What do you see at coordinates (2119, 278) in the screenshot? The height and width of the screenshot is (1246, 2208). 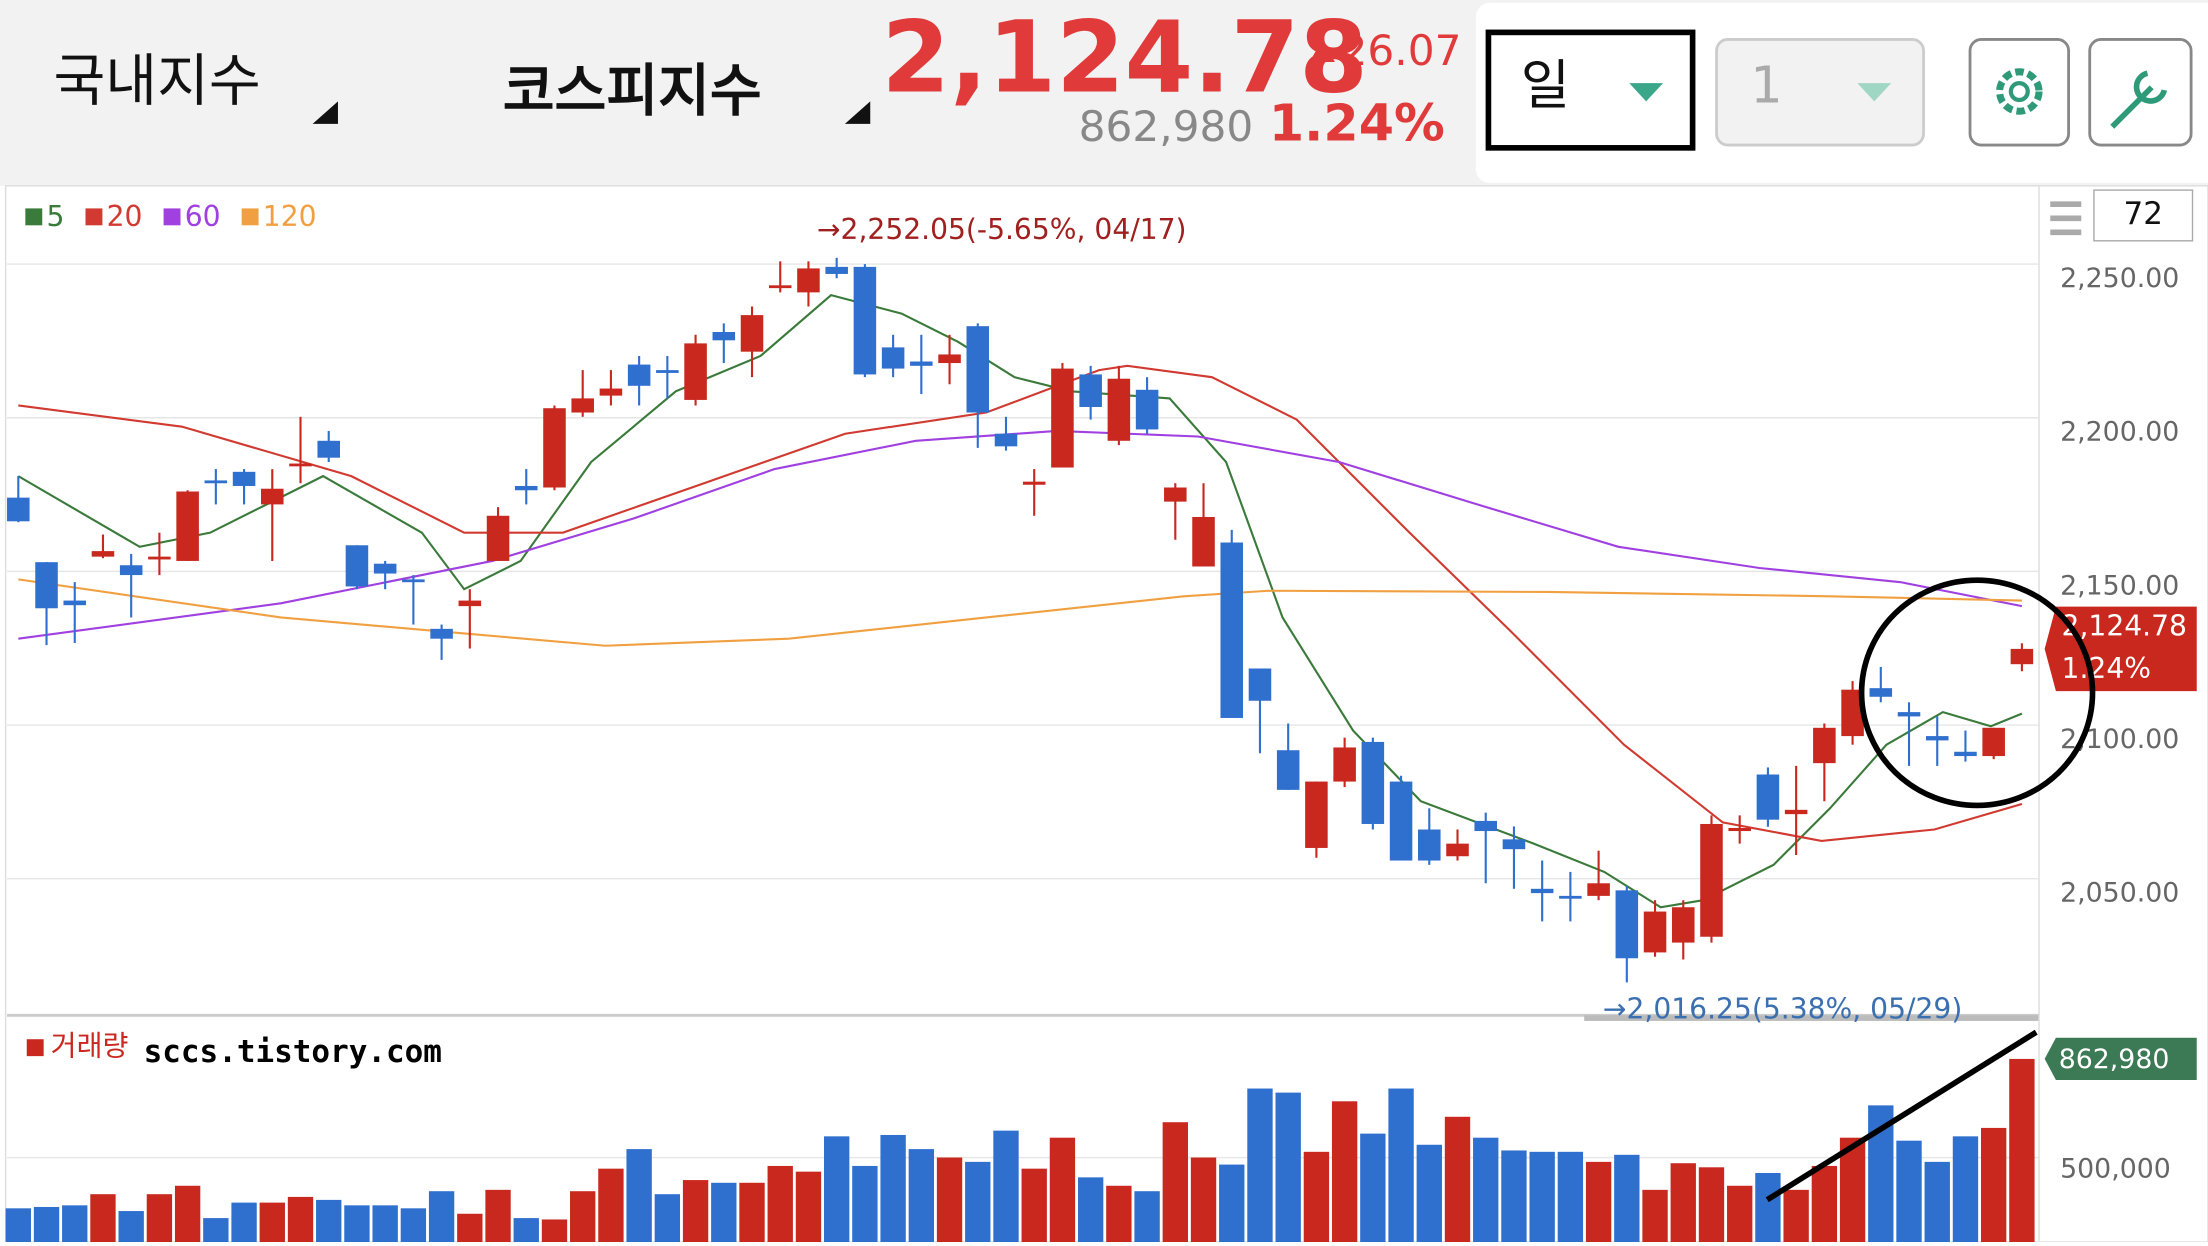 I see `y-tick-label: 2,250.00` at bounding box center [2119, 278].